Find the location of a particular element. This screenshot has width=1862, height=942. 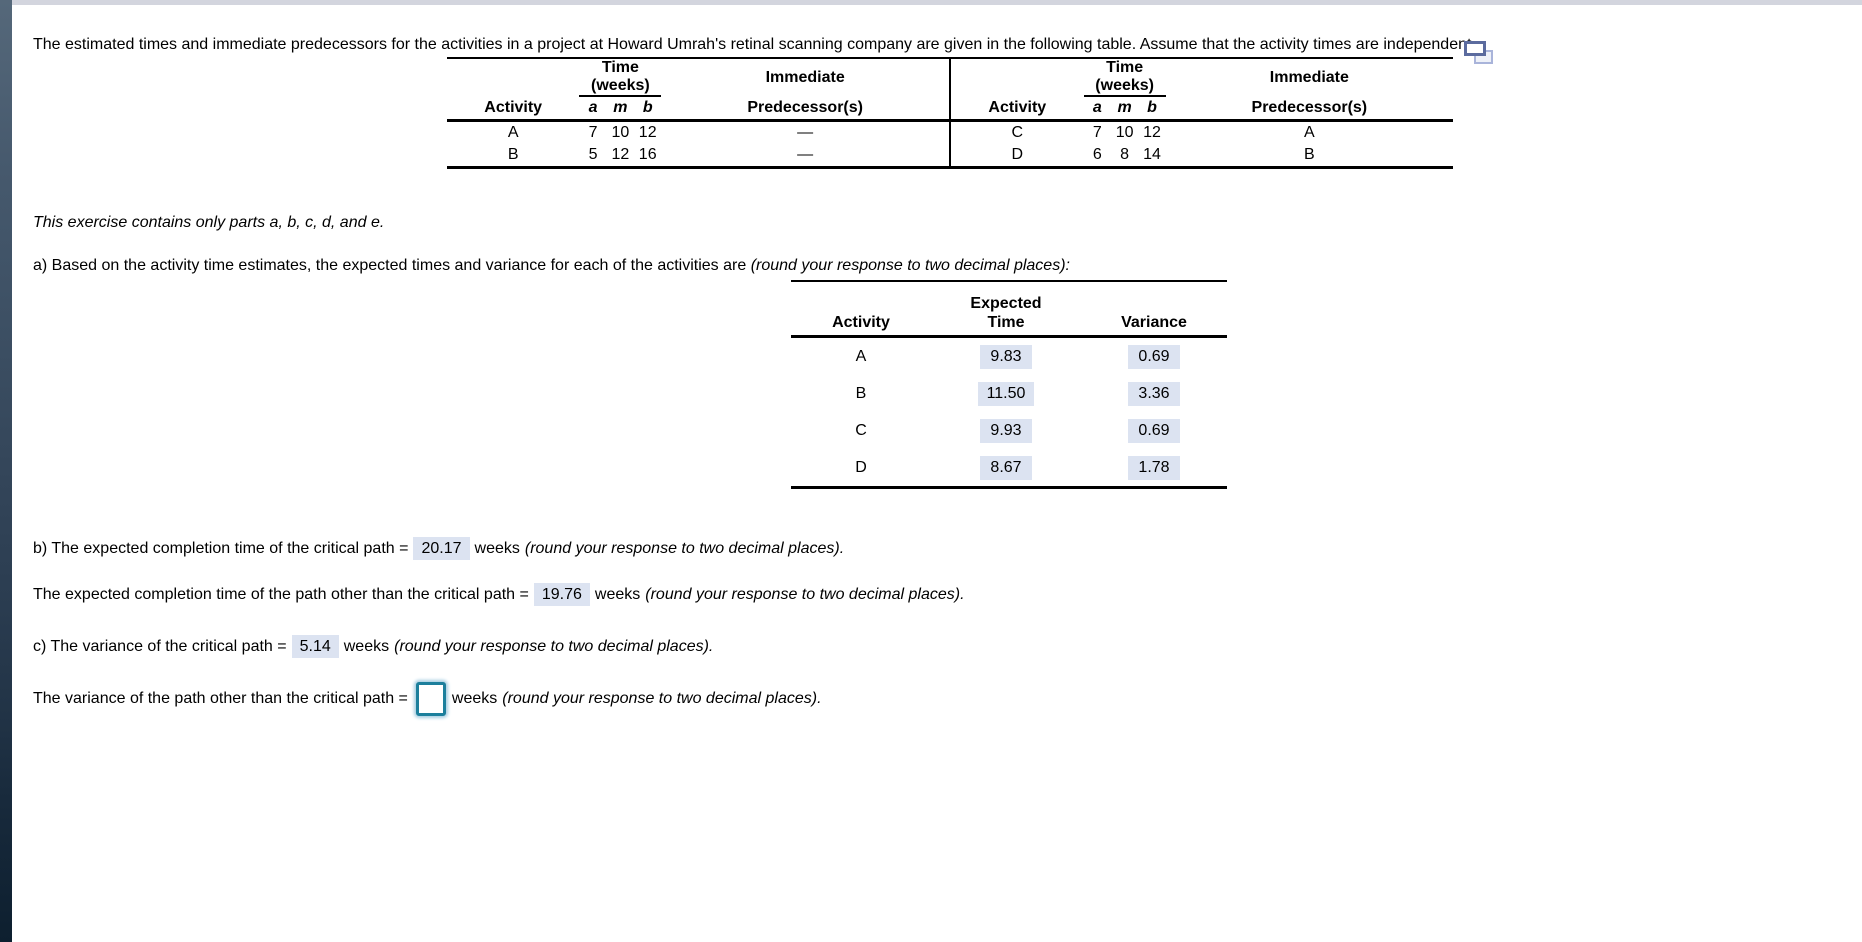

m-header-left: m is located at coordinates (620, 109).